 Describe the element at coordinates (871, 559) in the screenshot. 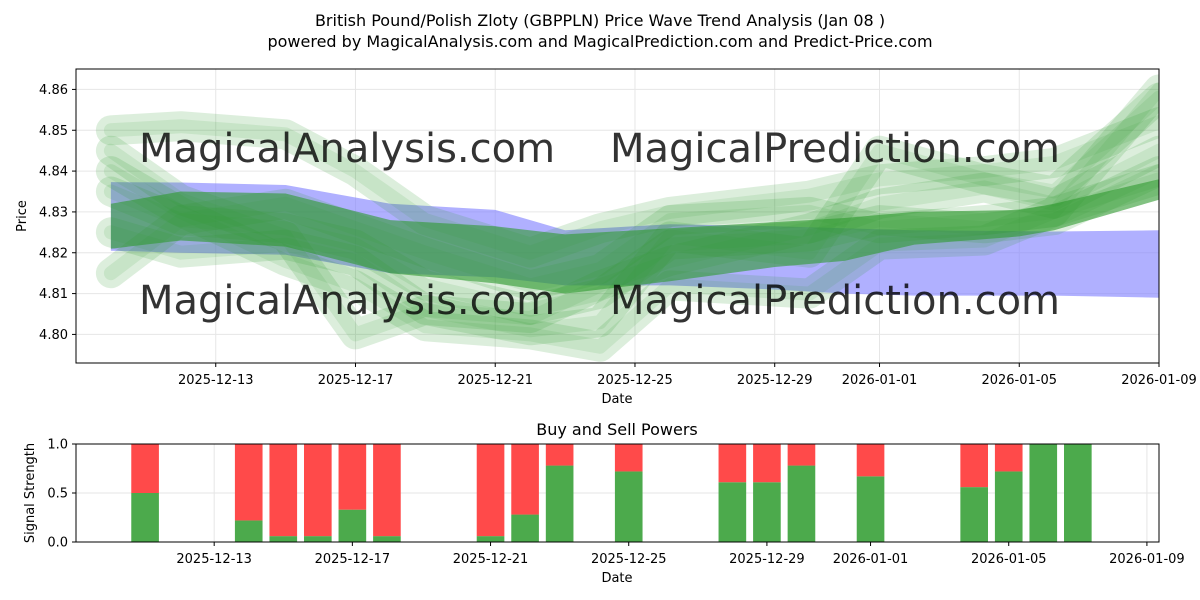

I see `power-x-tick-label: 2026-01-01` at that location.